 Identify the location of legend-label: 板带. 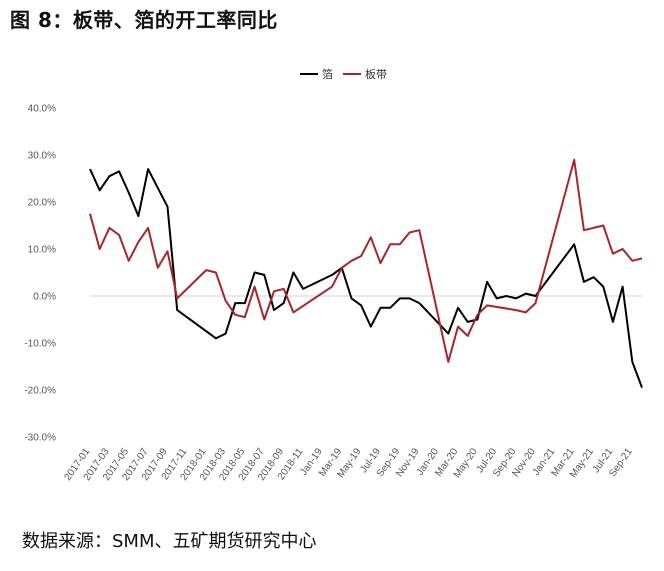
(376, 74).